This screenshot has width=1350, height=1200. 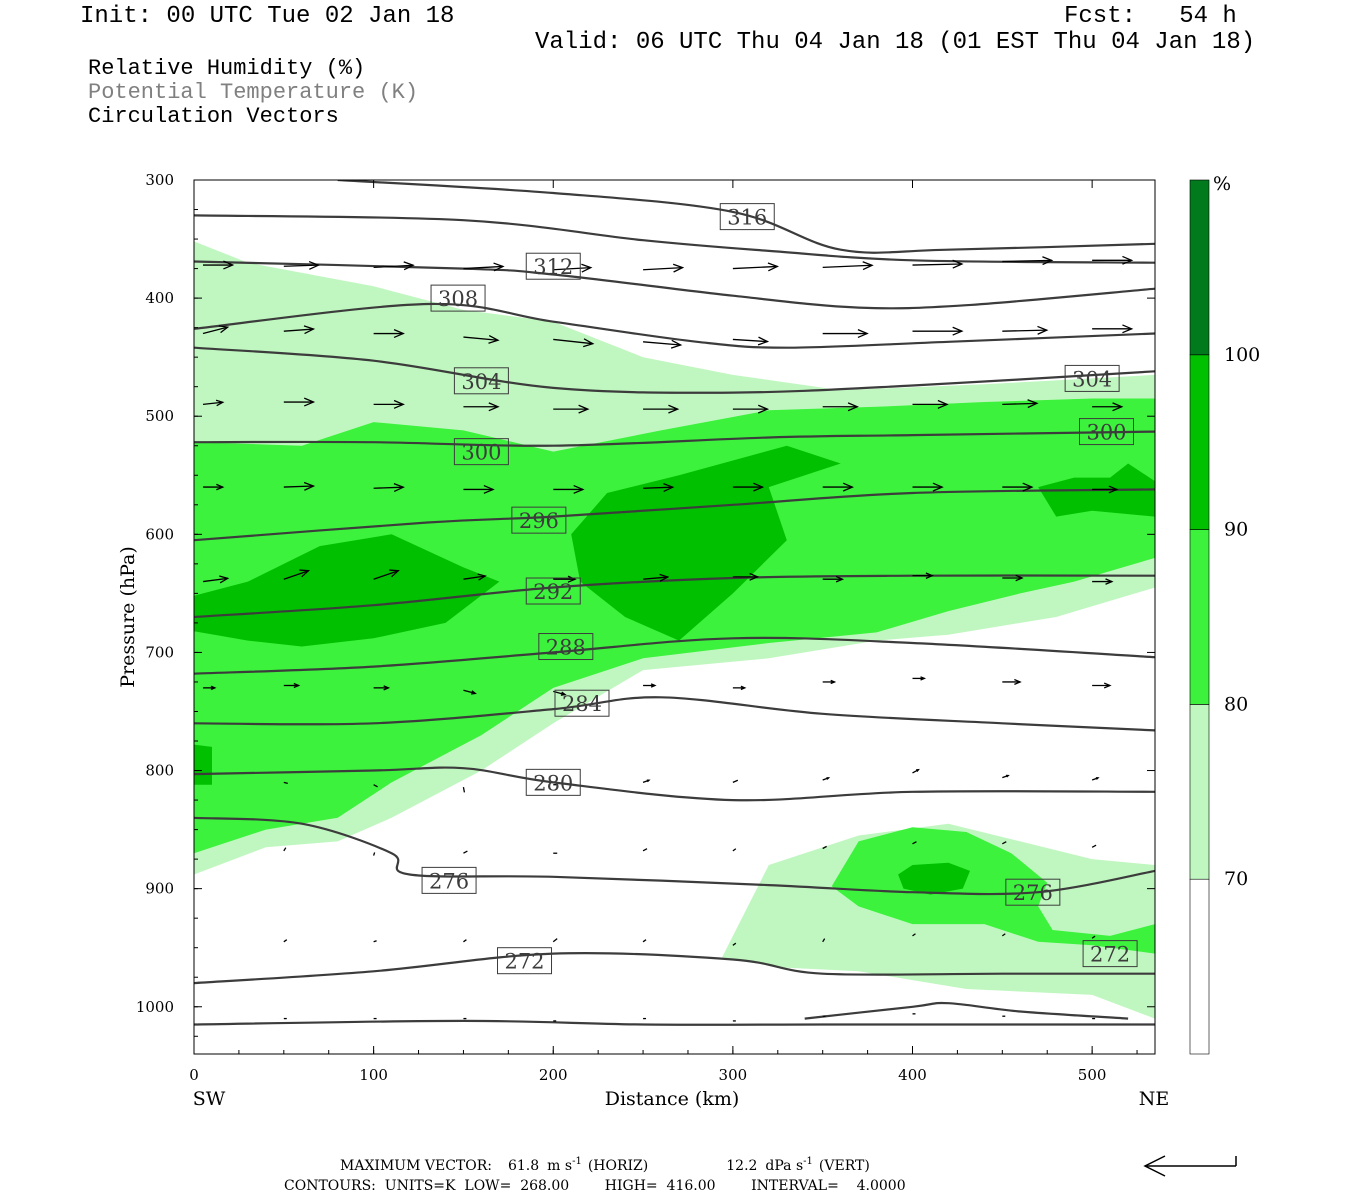 What do you see at coordinates (159, 652) in the screenshot?
I see `y-tick-label: 700` at bounding box center [159, 652].